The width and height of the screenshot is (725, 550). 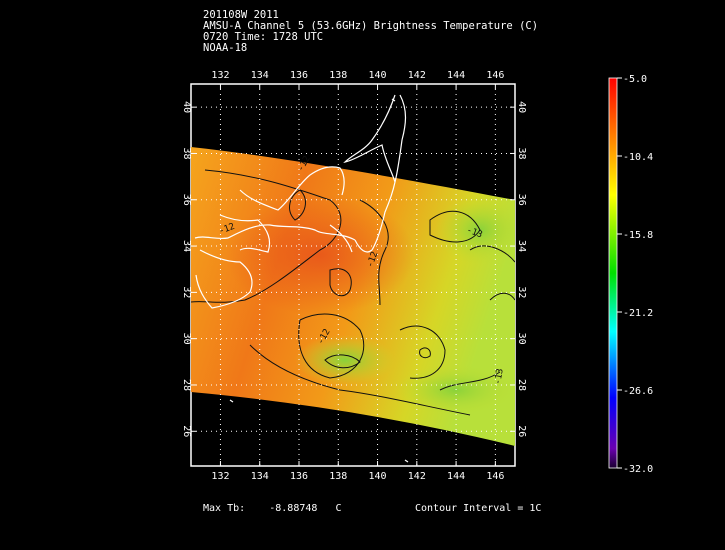 What do you see at coordinates (638, 391) in the screenshot?
I see `colorbar-label: -26.6` at bounding box center [638, 391].